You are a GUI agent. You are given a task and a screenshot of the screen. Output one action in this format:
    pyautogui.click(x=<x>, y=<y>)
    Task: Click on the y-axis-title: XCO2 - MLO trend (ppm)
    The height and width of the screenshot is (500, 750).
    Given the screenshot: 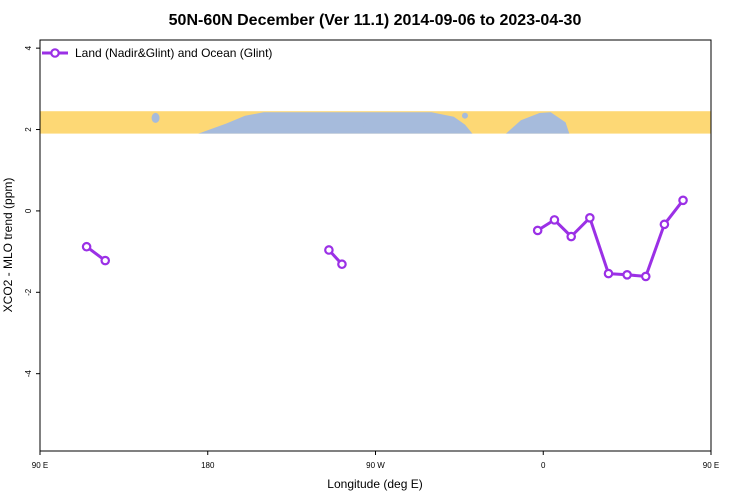 What is the action you would take?
    pyautogui.click(x=8, y=245)
    